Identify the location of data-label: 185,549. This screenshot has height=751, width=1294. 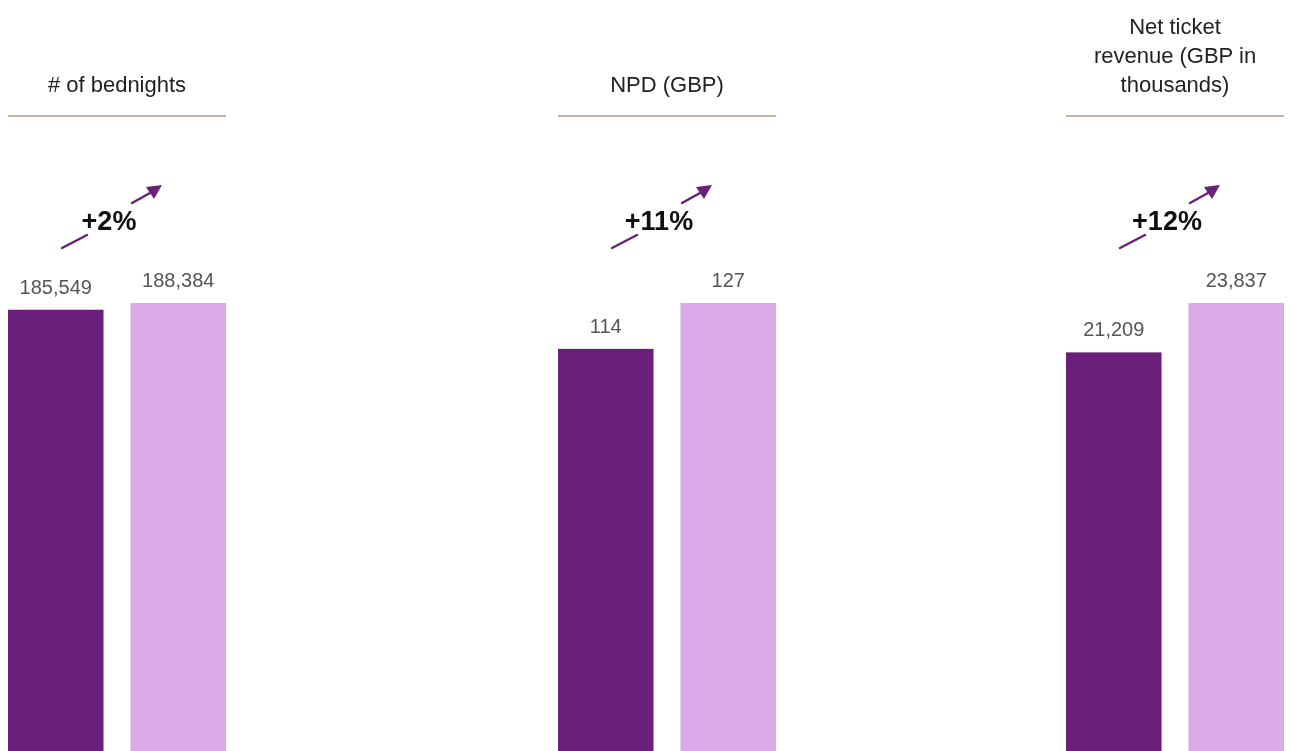
(55, 286).